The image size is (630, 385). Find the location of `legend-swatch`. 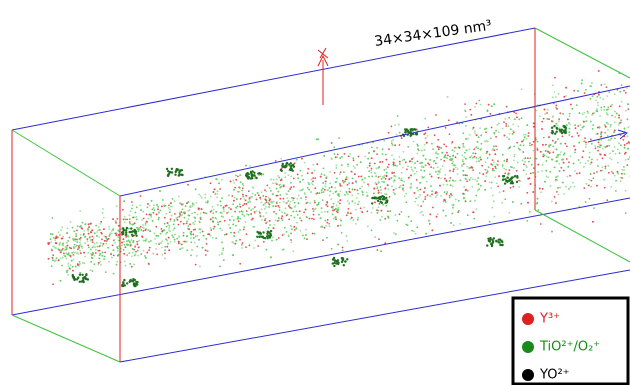

legend-swatch is located at coordinates (528, 375).